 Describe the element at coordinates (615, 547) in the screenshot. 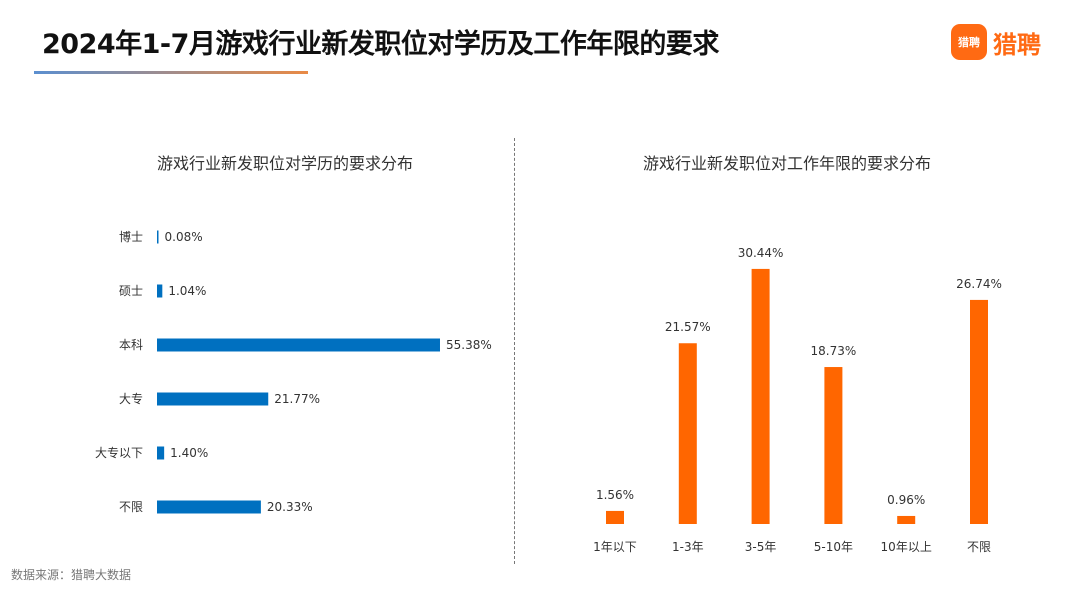

I see `experience-category-label: 1年以下` at that location.